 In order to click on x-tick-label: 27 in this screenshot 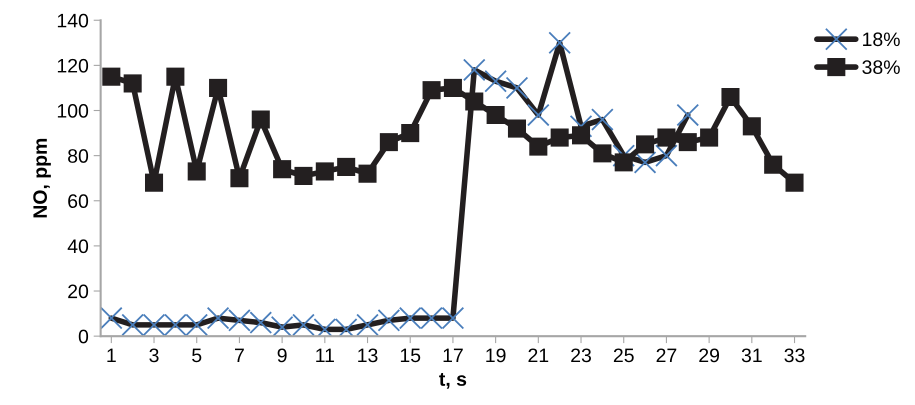, I will do `click(666, 355)`.